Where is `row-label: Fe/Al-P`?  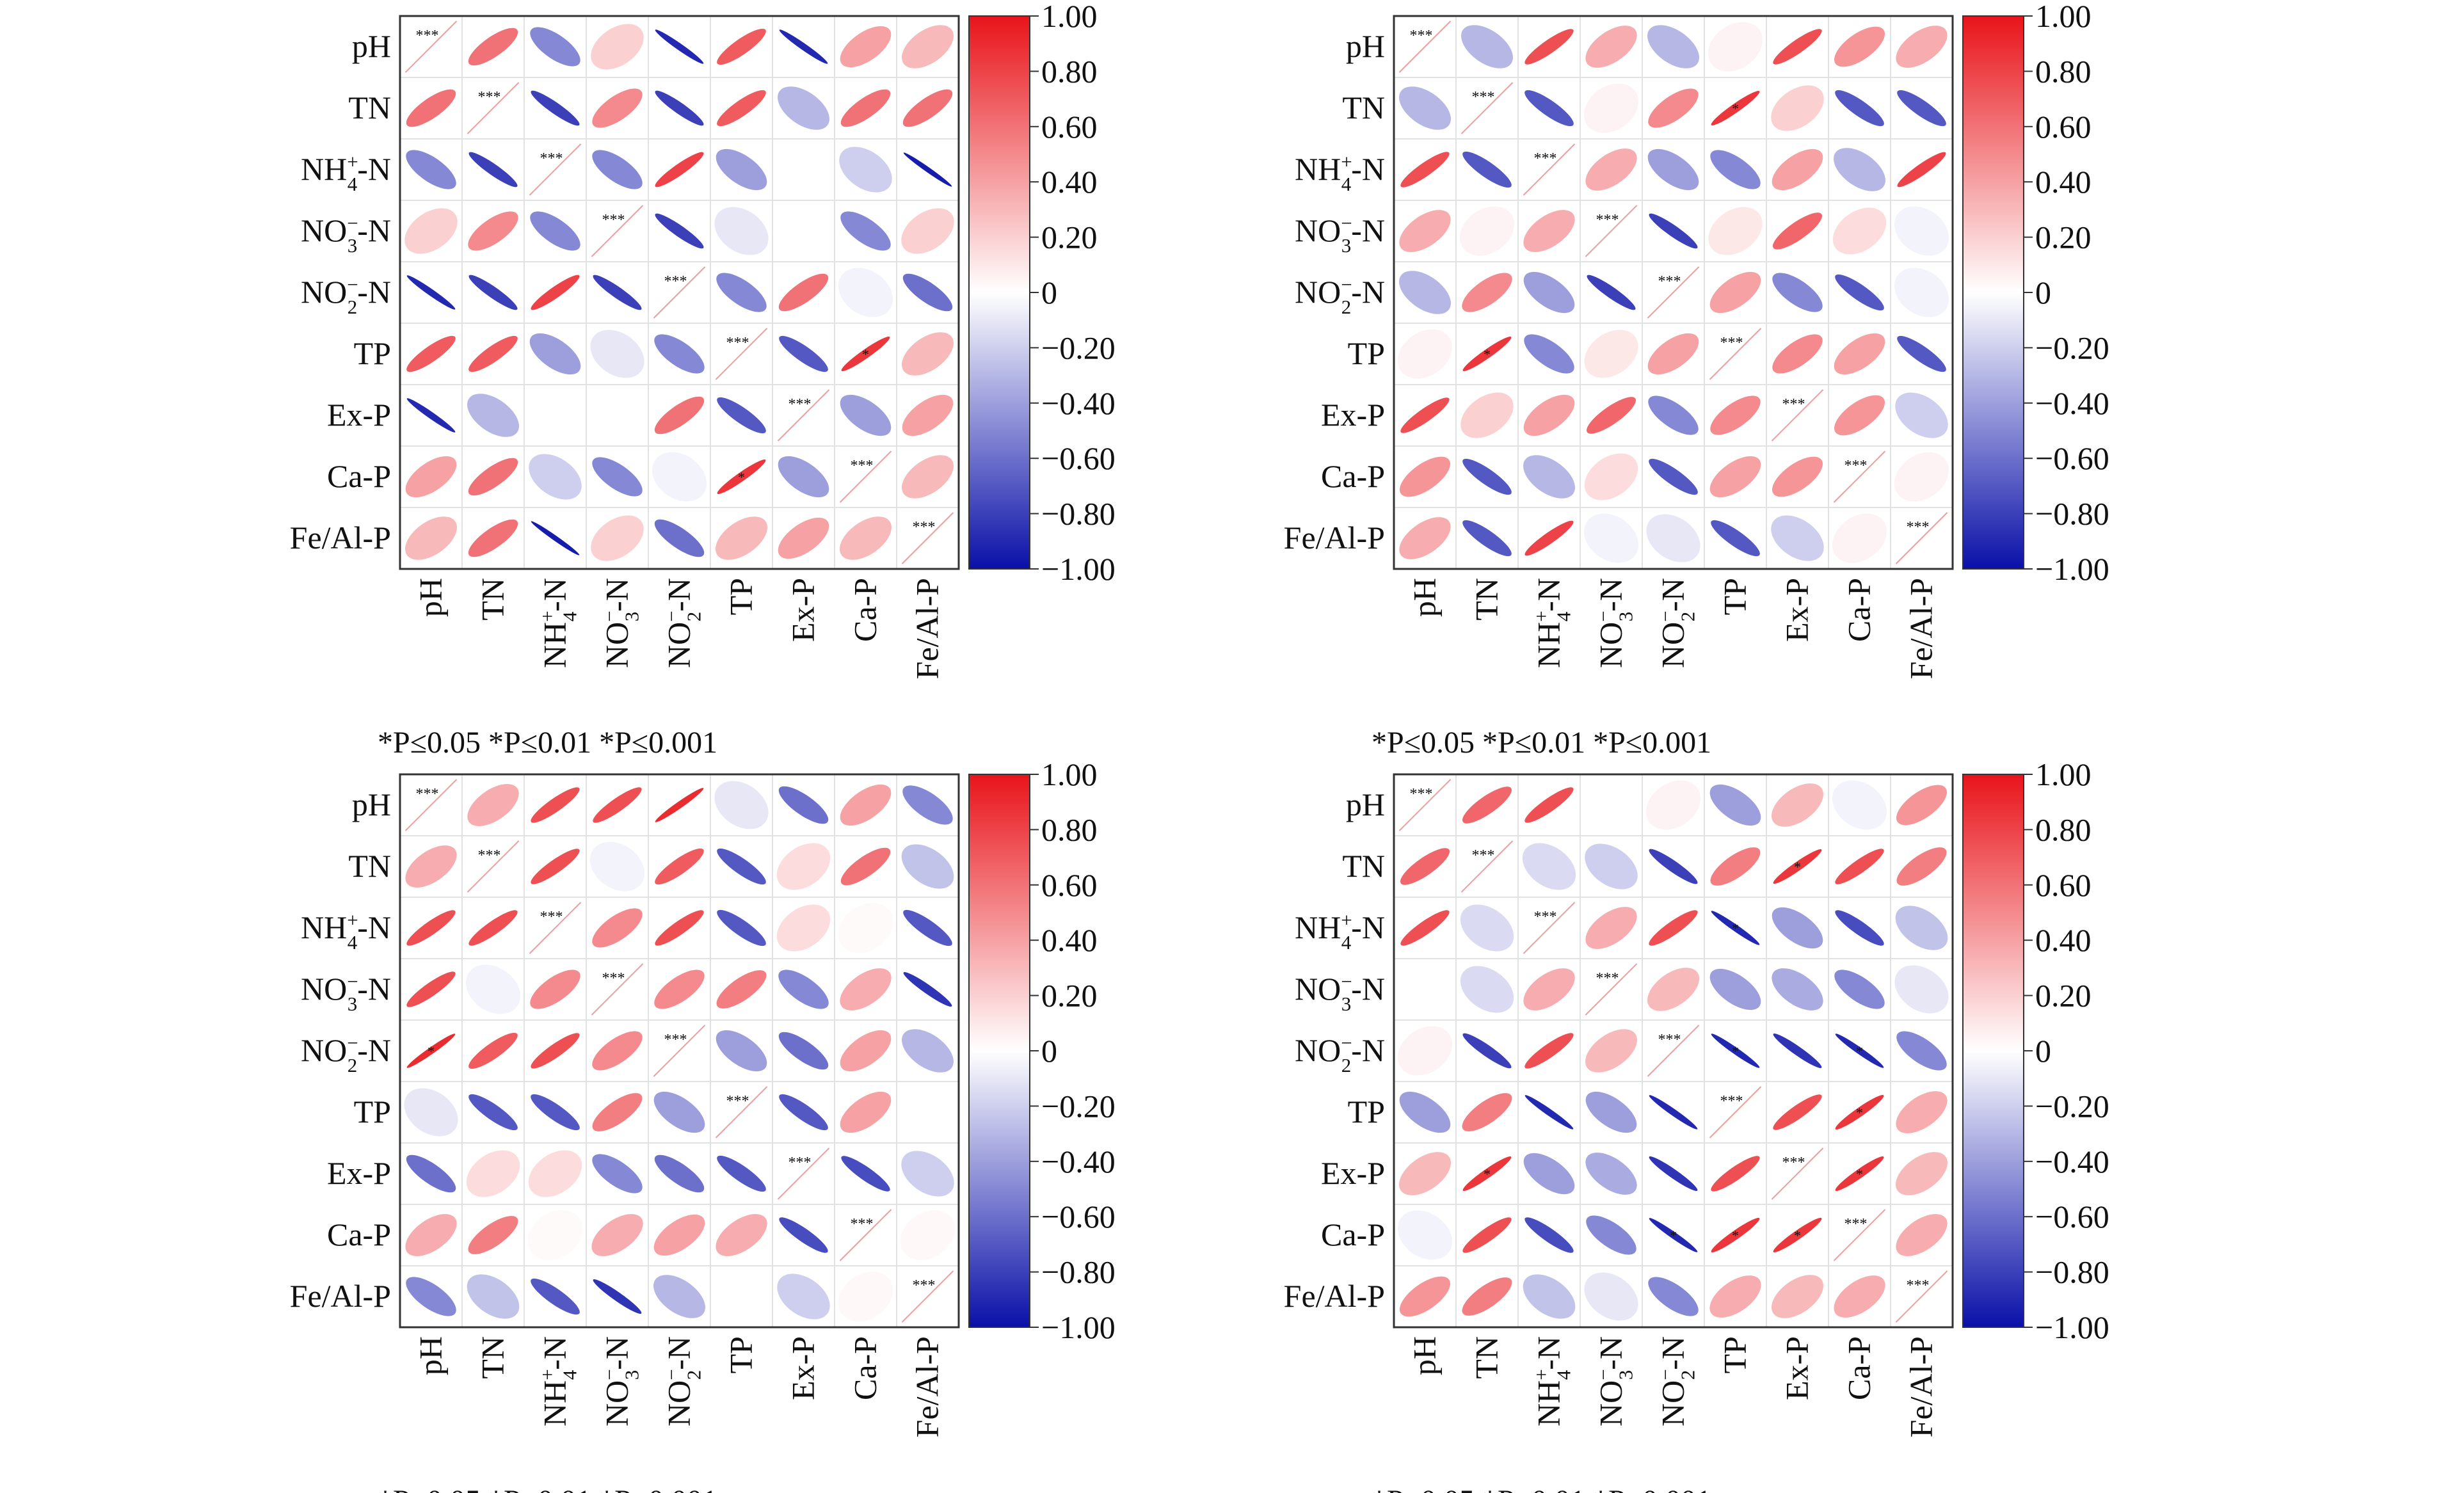
row-label: Fe/Al-P is located at coordinates (340, 537).